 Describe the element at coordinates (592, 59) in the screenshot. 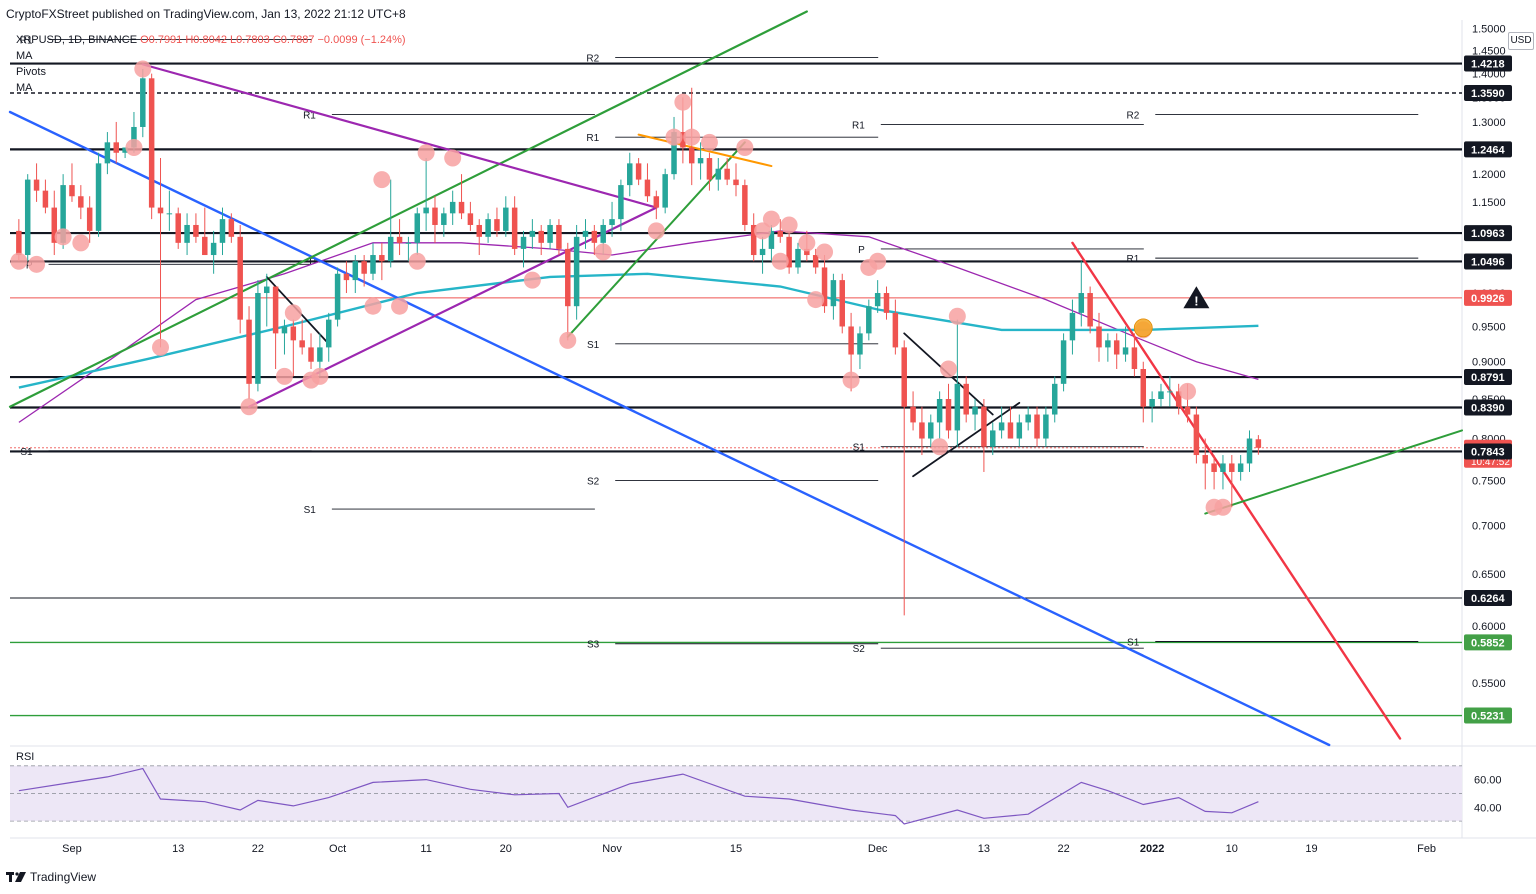

I see `pivot-label-3: R2` at that location.